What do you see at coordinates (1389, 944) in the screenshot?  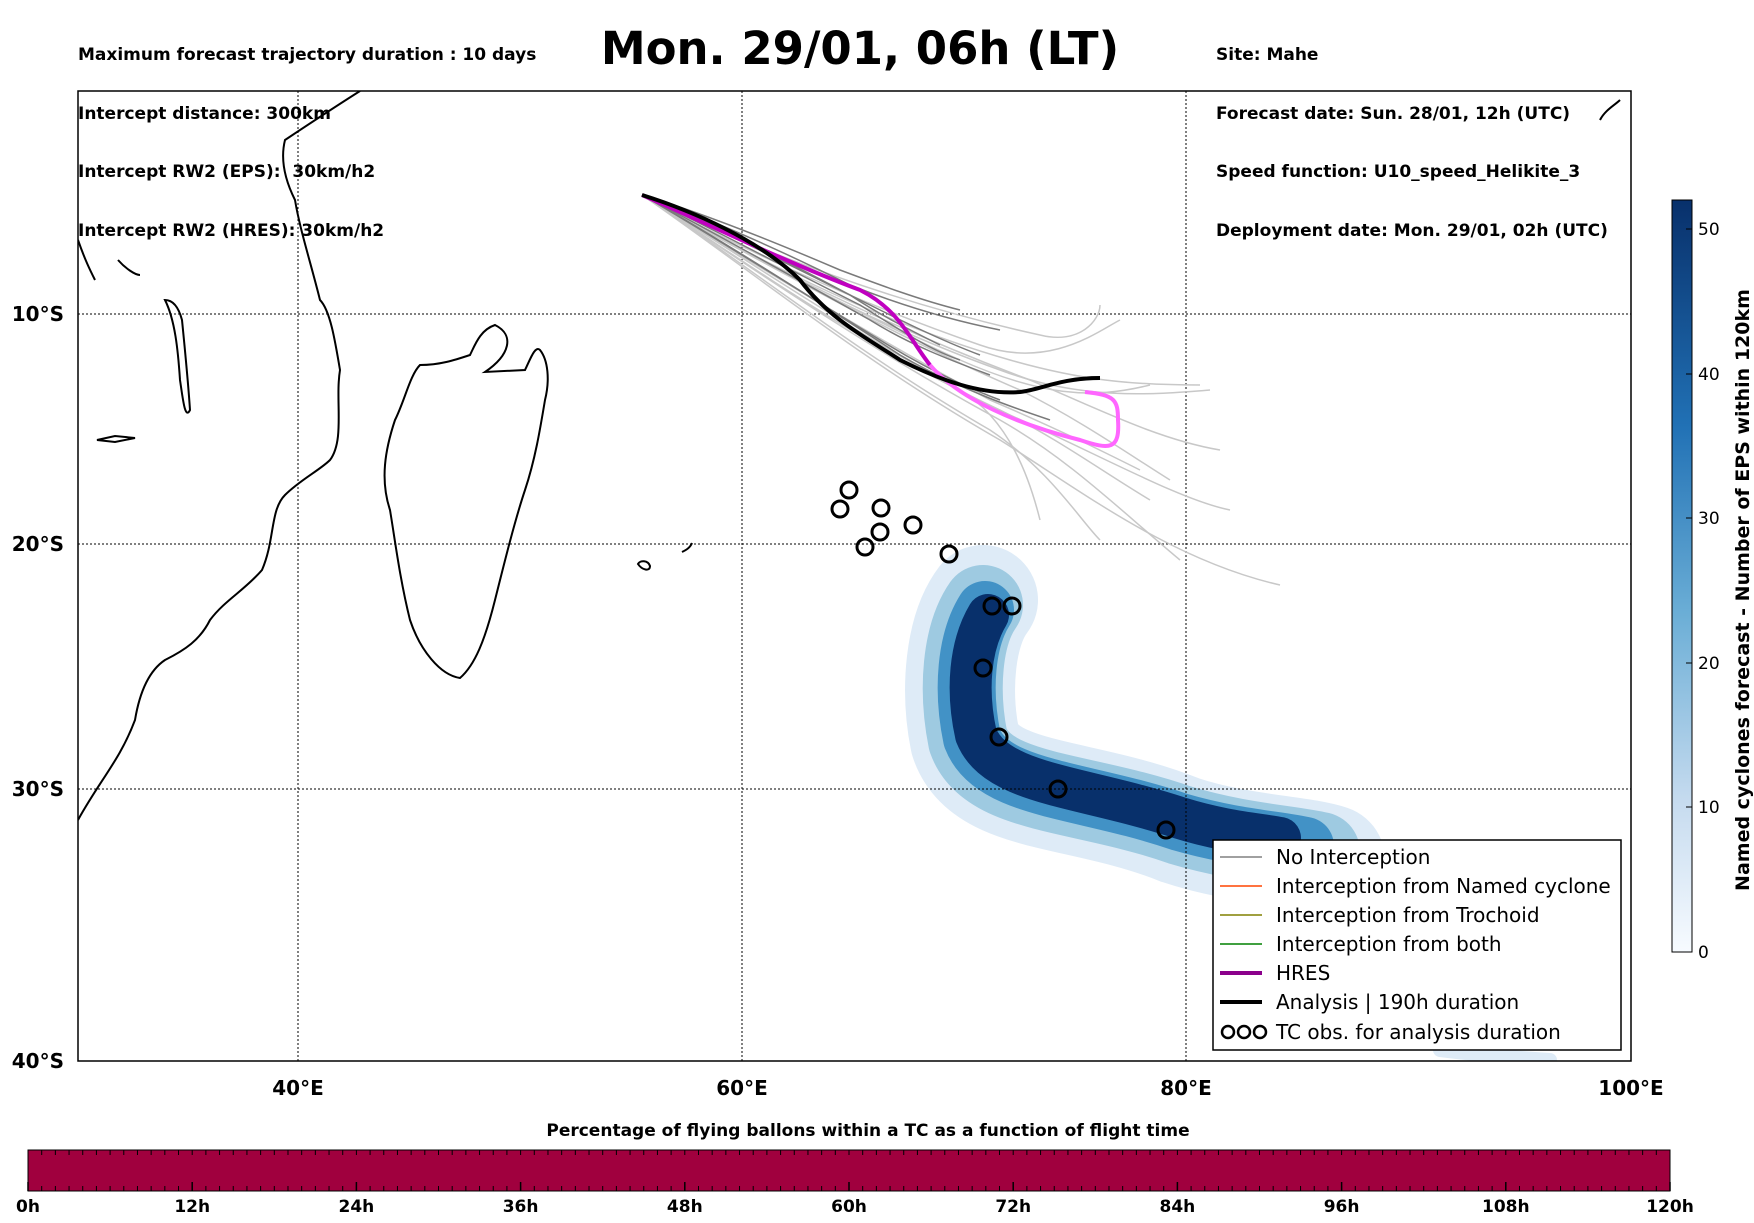 I see `legend-label: Interception from both` at bounding box center [1389, 944].